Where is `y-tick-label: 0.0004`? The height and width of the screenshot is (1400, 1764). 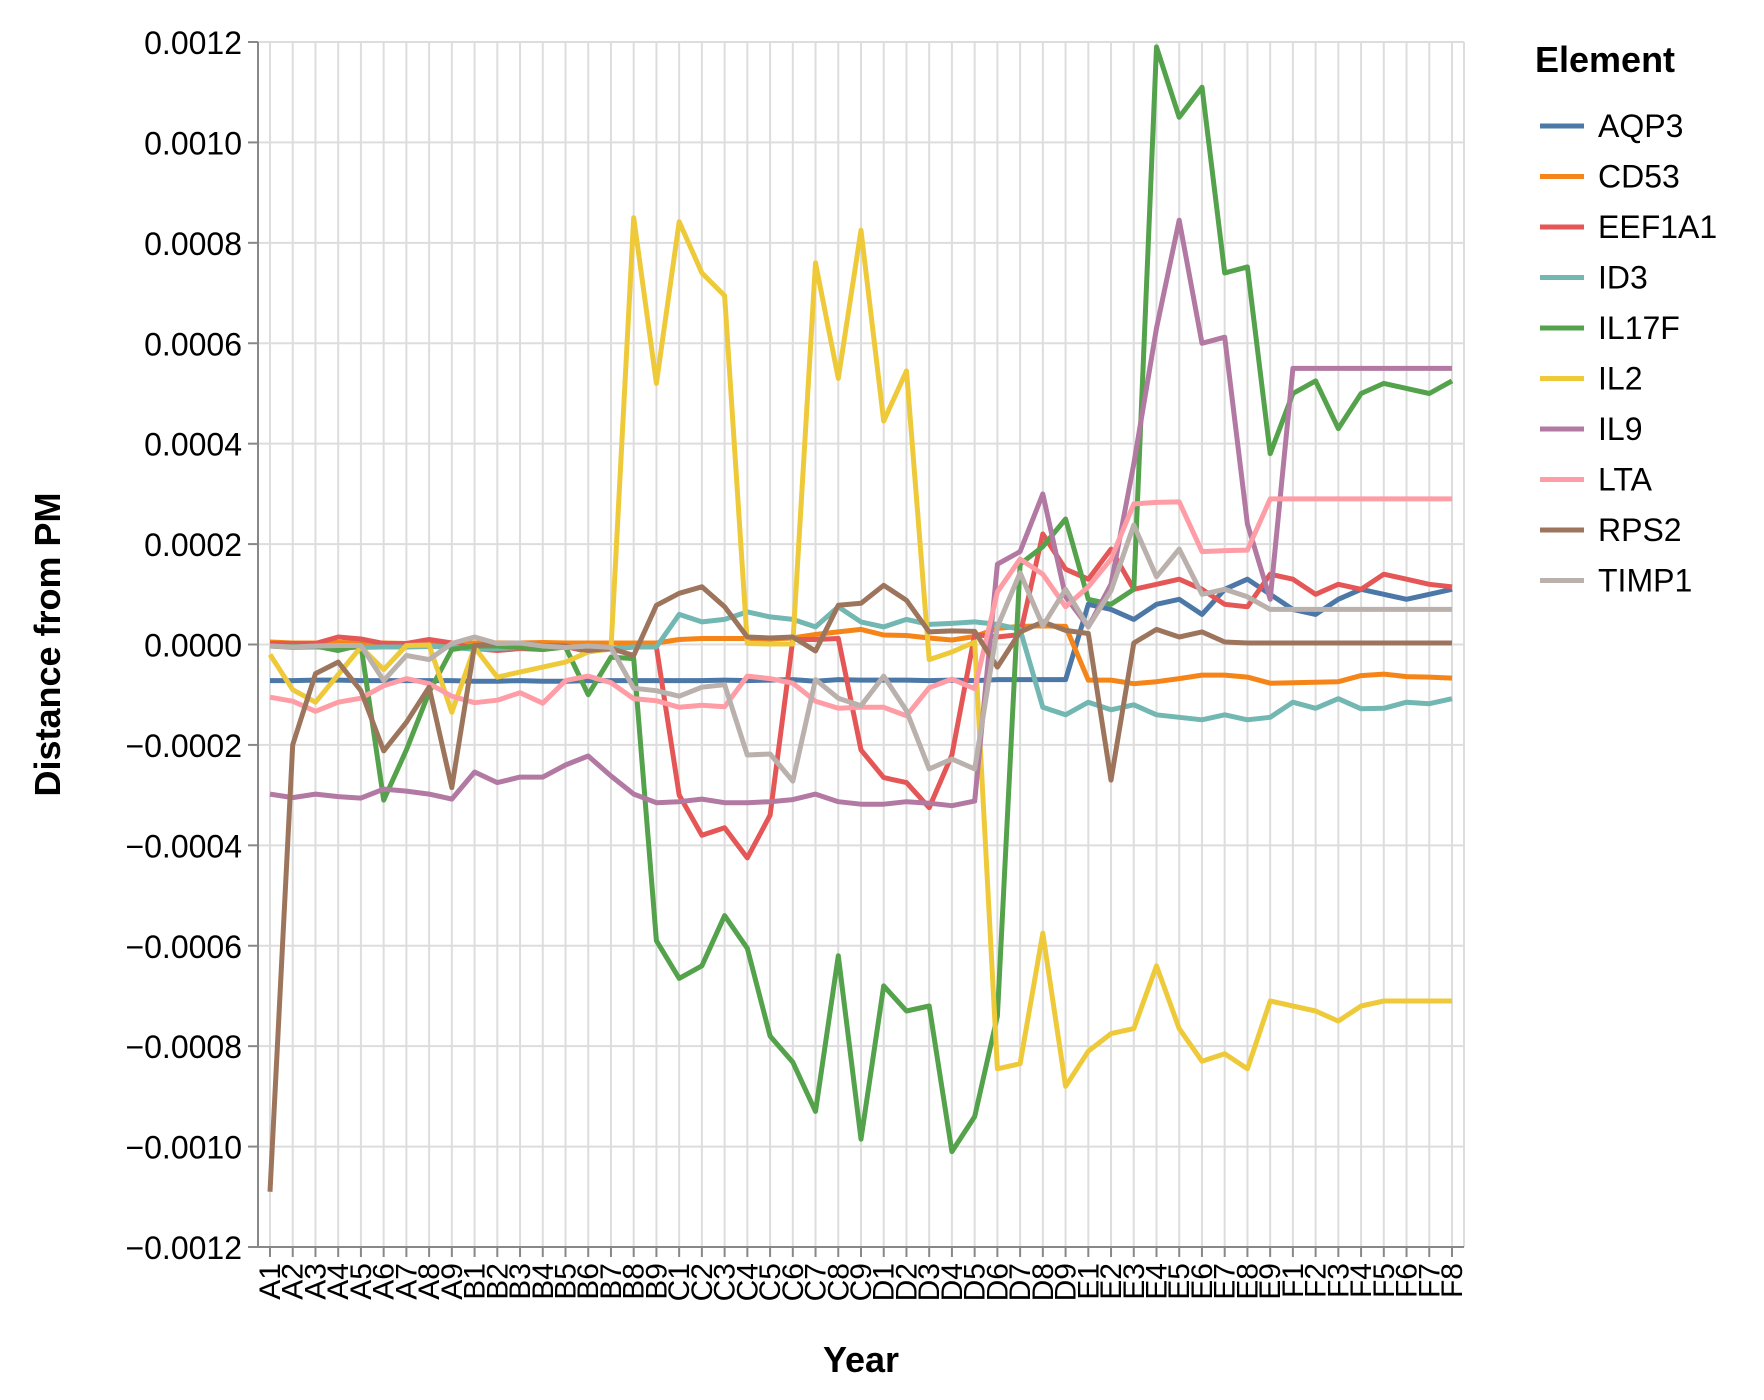 y-tick-label: 0.0004 is located at coordinates (193, 445).